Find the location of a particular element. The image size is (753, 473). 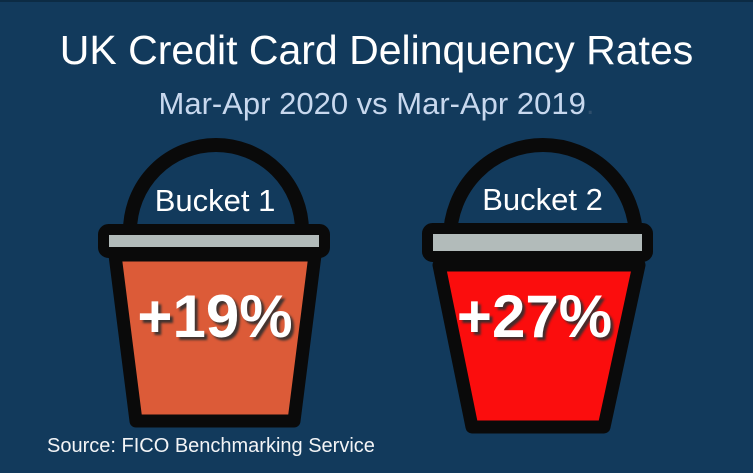

bucket-2-label: Bucket 2 is located at coordinates (542, 199).